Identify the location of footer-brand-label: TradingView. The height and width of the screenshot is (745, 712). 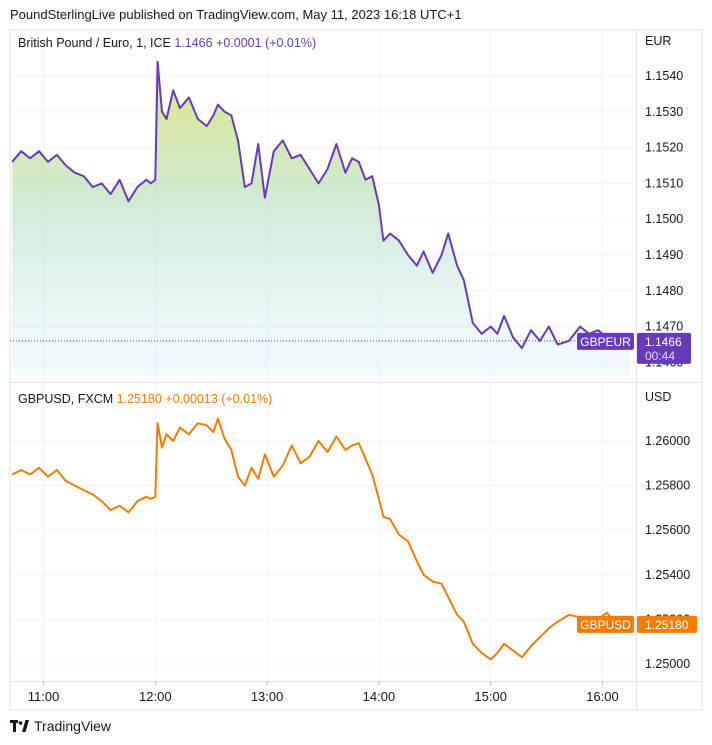
(73, 726).